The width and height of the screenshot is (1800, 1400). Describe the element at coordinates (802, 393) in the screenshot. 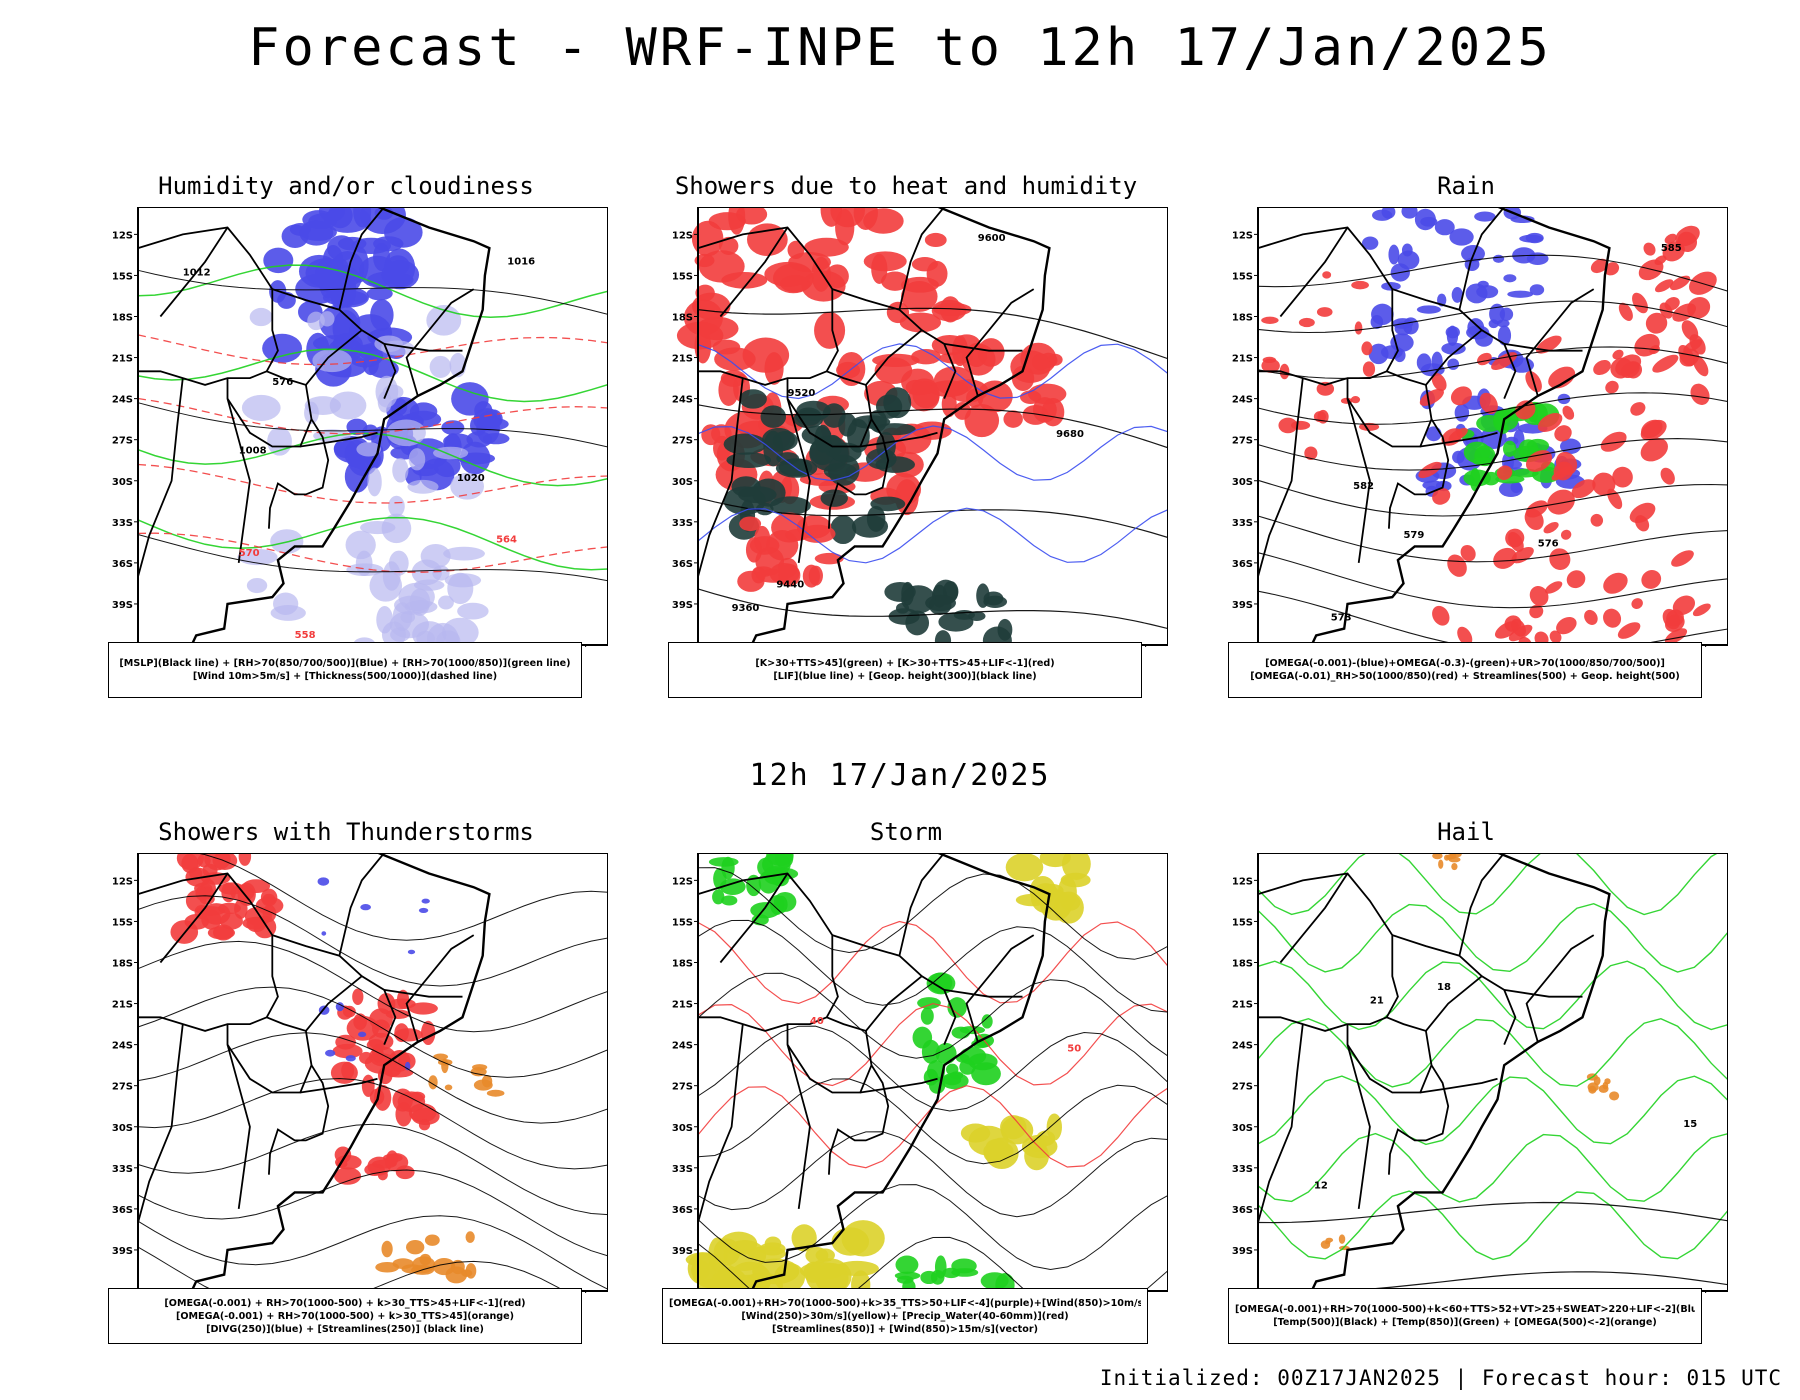

I see `contour-label: 9520` at that location.